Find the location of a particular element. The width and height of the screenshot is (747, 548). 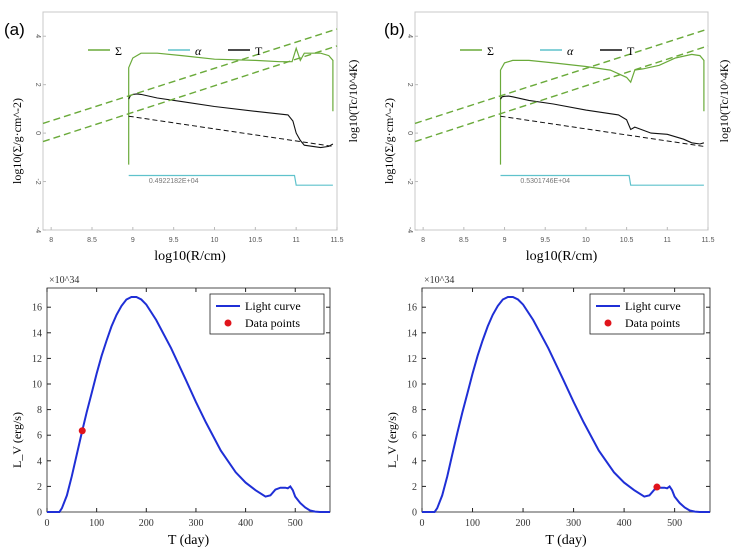

y-tick-label: -2 is located at coordinates (37, 181).